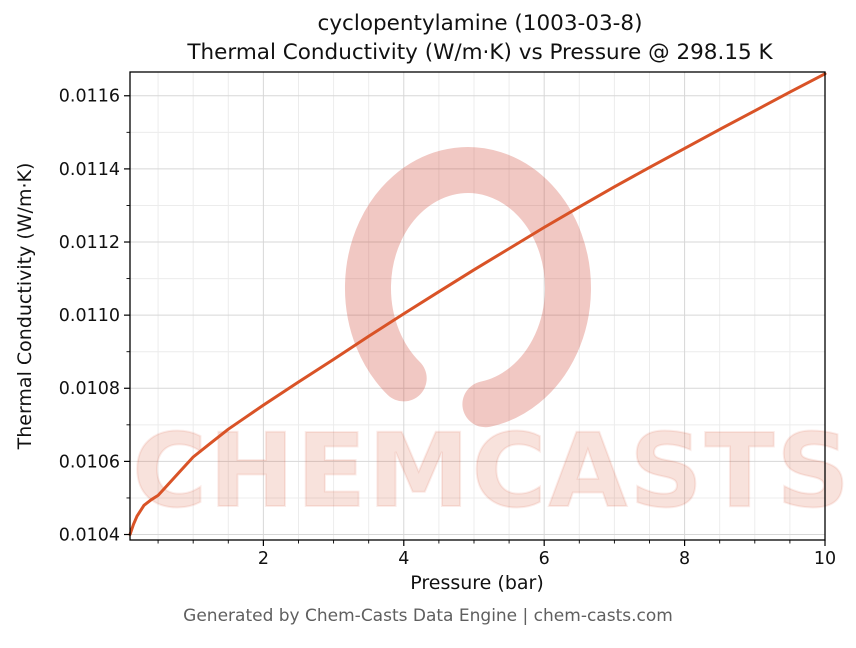 This screenshot has width=856, height=648. Describe the element at coordinates (89, 170) in the screenshot. I see `y-tick-label: 0.0114` at that location.